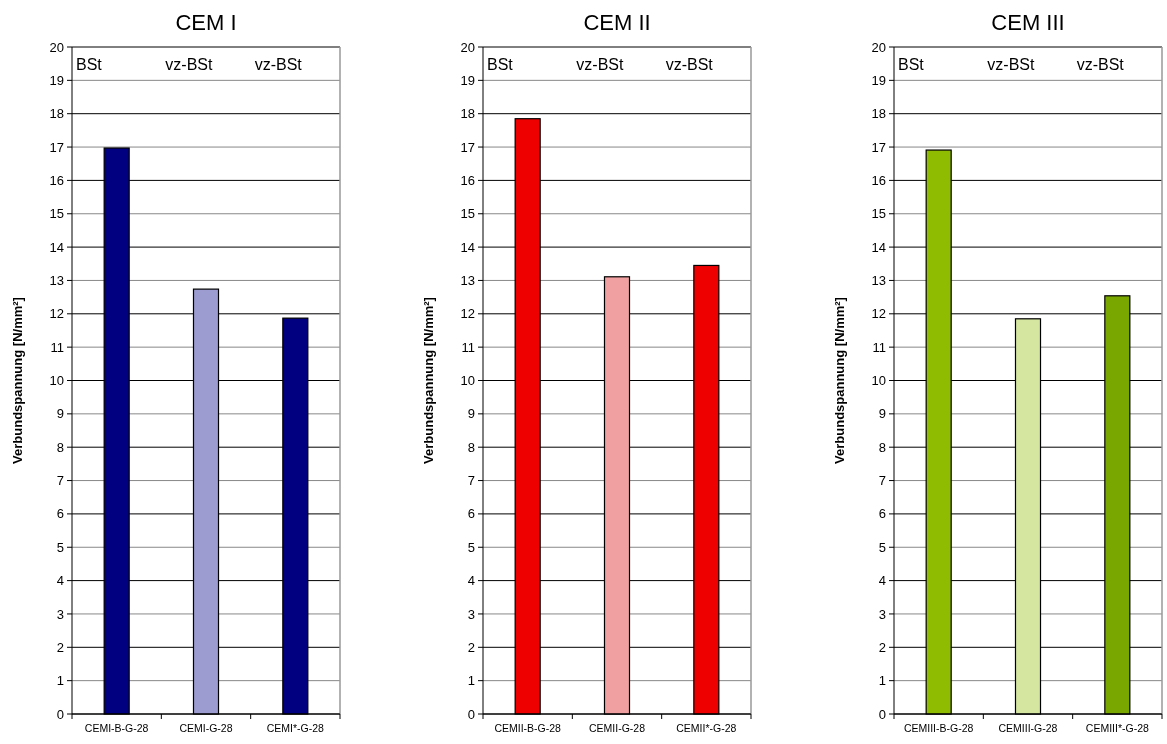 This screenshot has width=1167, height=744. Describe the element at coordinates (1117, 728) in the screenshot. I see `x-tick-label: CEMIII*-G-28` at that location.